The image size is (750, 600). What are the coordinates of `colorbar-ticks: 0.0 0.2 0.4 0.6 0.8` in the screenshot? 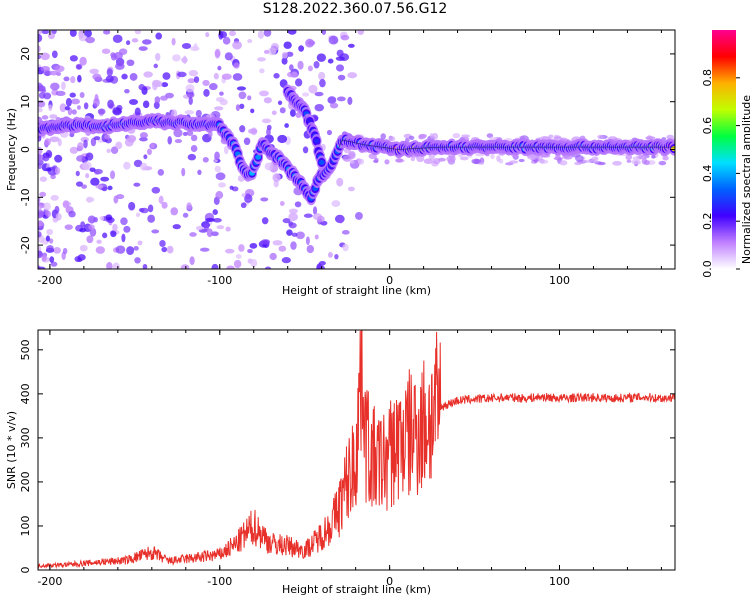 It's located at (720, 173).